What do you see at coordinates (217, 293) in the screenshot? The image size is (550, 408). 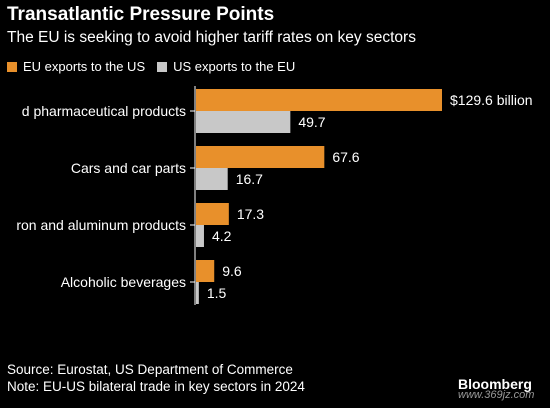 I see `data-label-us: 1.5` at bounding box center [217, 293].